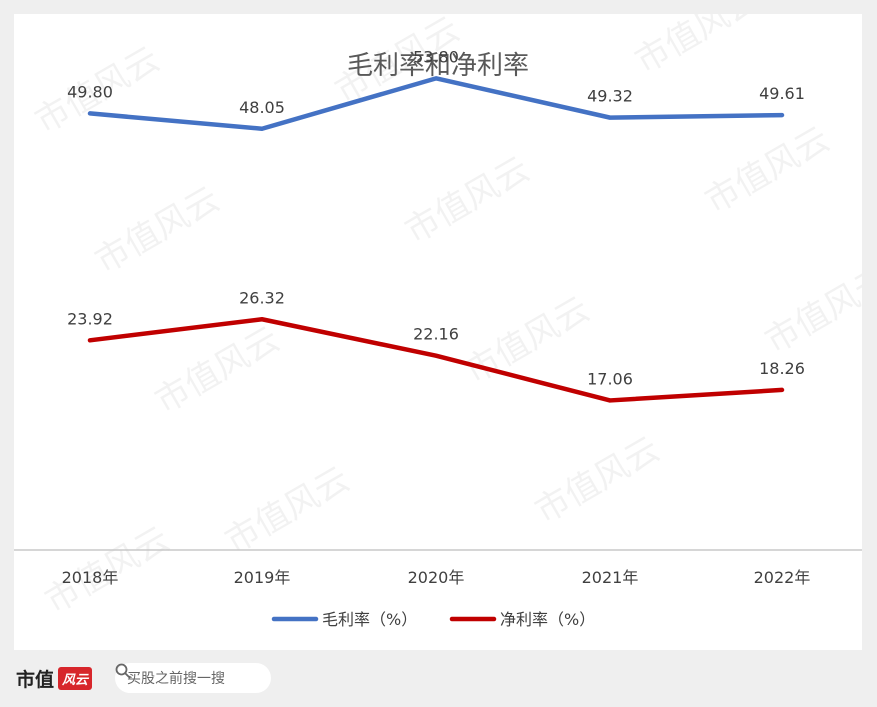 This screenshot has height=707, width=877. Describe the element at coordinates (610, 96) in the screenshot. I see `data-label: 49.32` at that location.